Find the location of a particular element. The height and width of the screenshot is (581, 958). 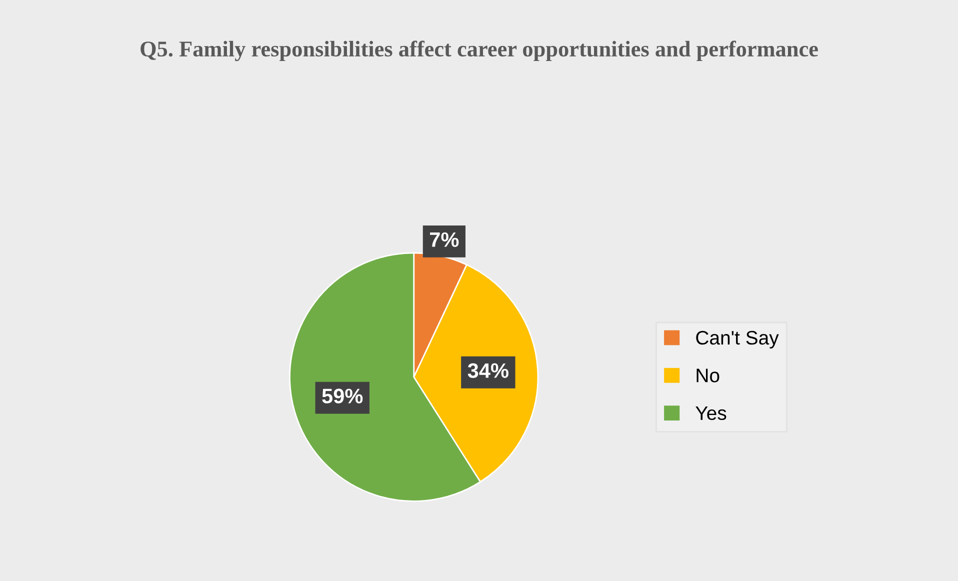

legend-label: Can't Say is located at coordinates (737, 339).